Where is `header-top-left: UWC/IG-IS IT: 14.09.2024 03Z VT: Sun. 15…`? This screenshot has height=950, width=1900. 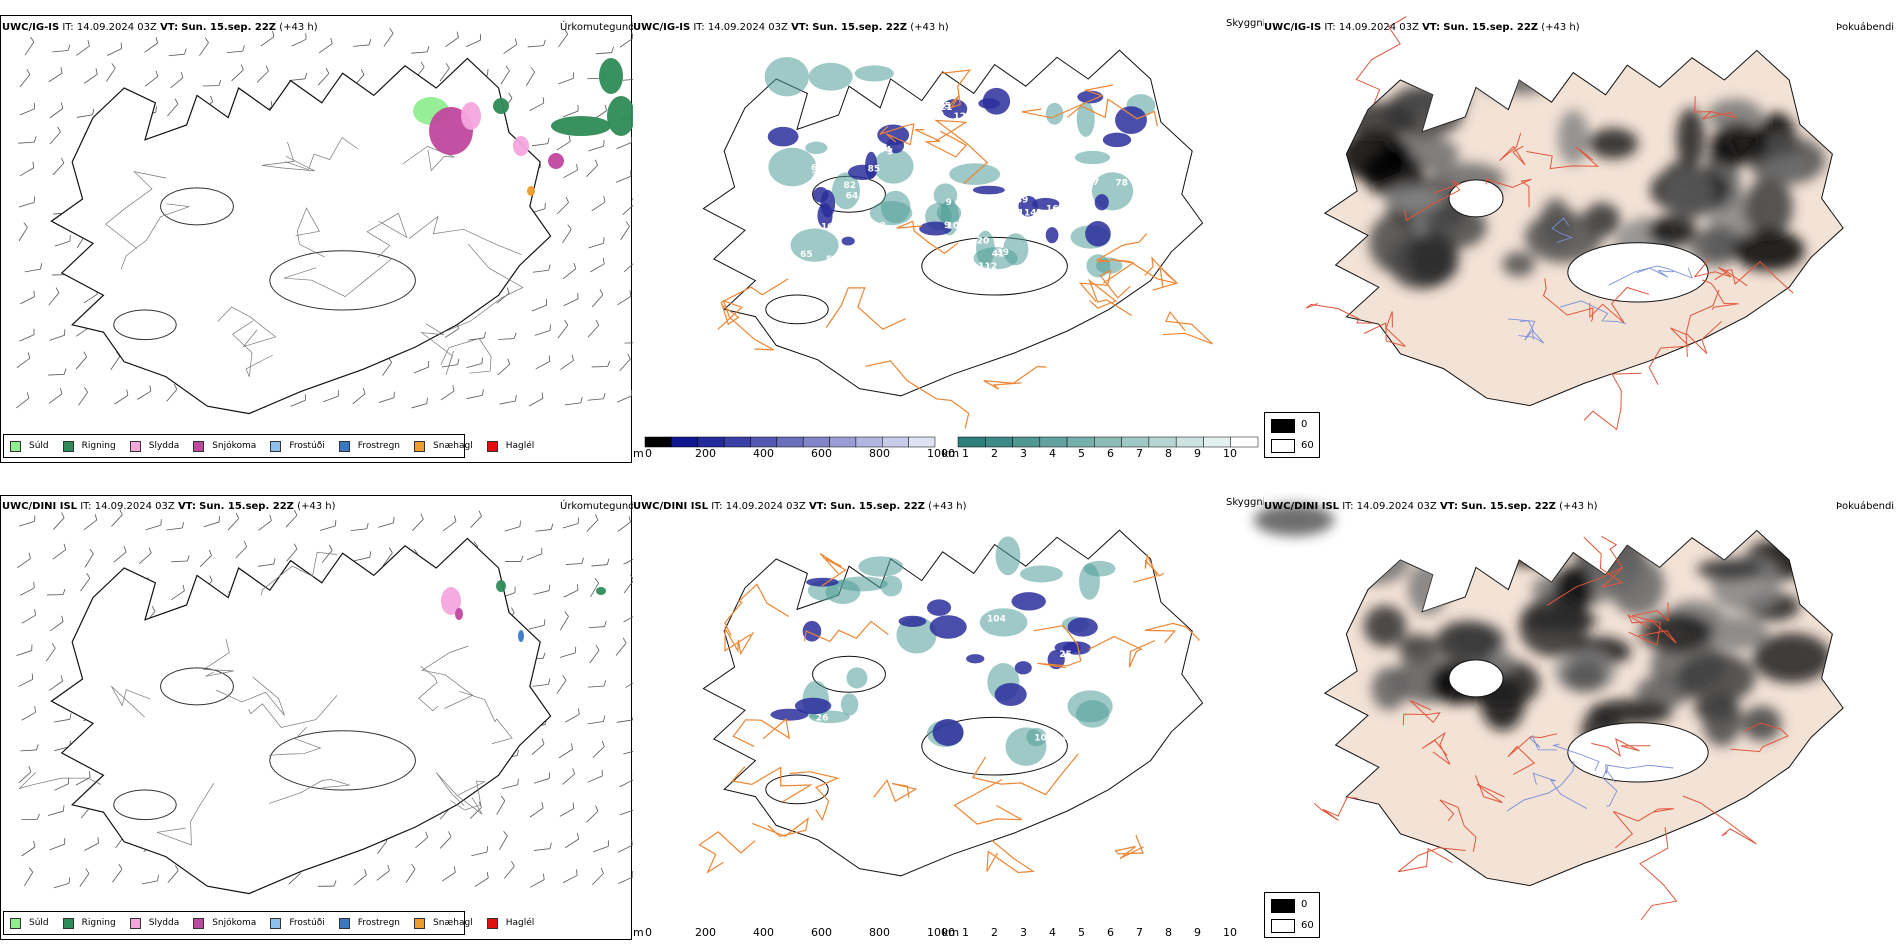 header-top-left: UWC/IG-IS IT: 14.09.2024 03Z VT: Sun. 15… is located at coordinates (160, 27).